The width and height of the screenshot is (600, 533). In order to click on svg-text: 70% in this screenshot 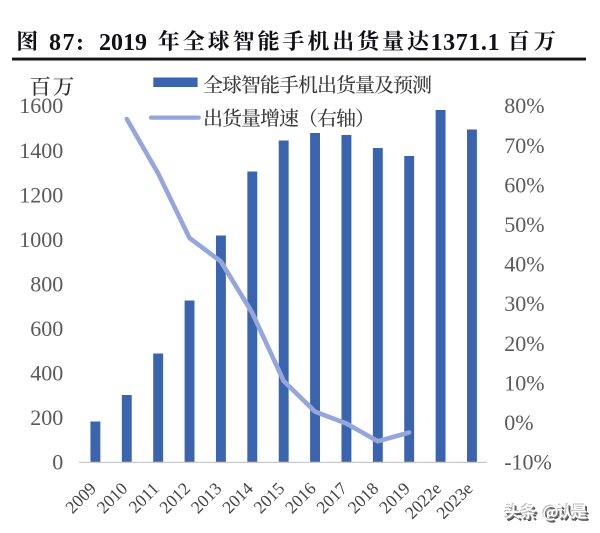, I will do `click(524, 145)`.